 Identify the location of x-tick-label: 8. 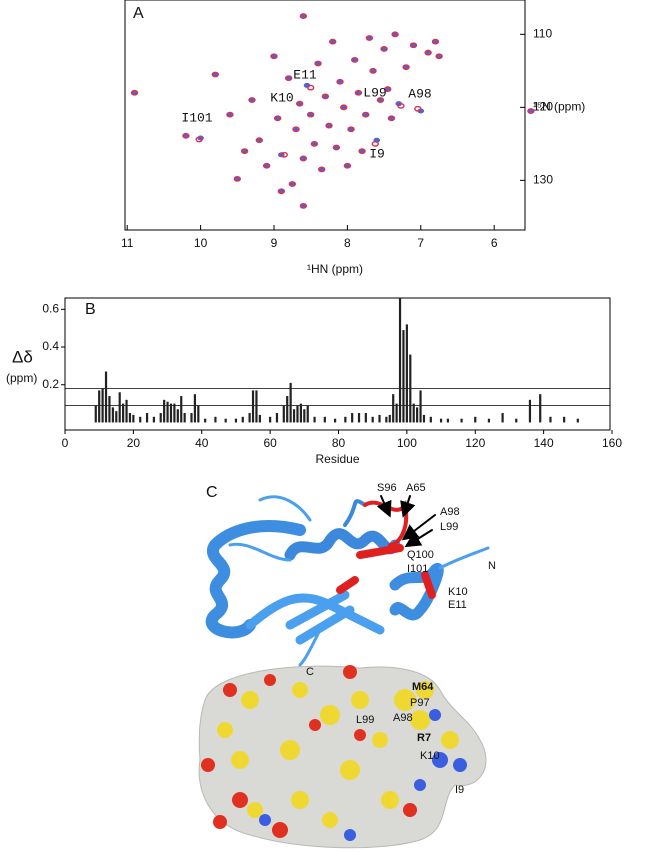
(347, 243).